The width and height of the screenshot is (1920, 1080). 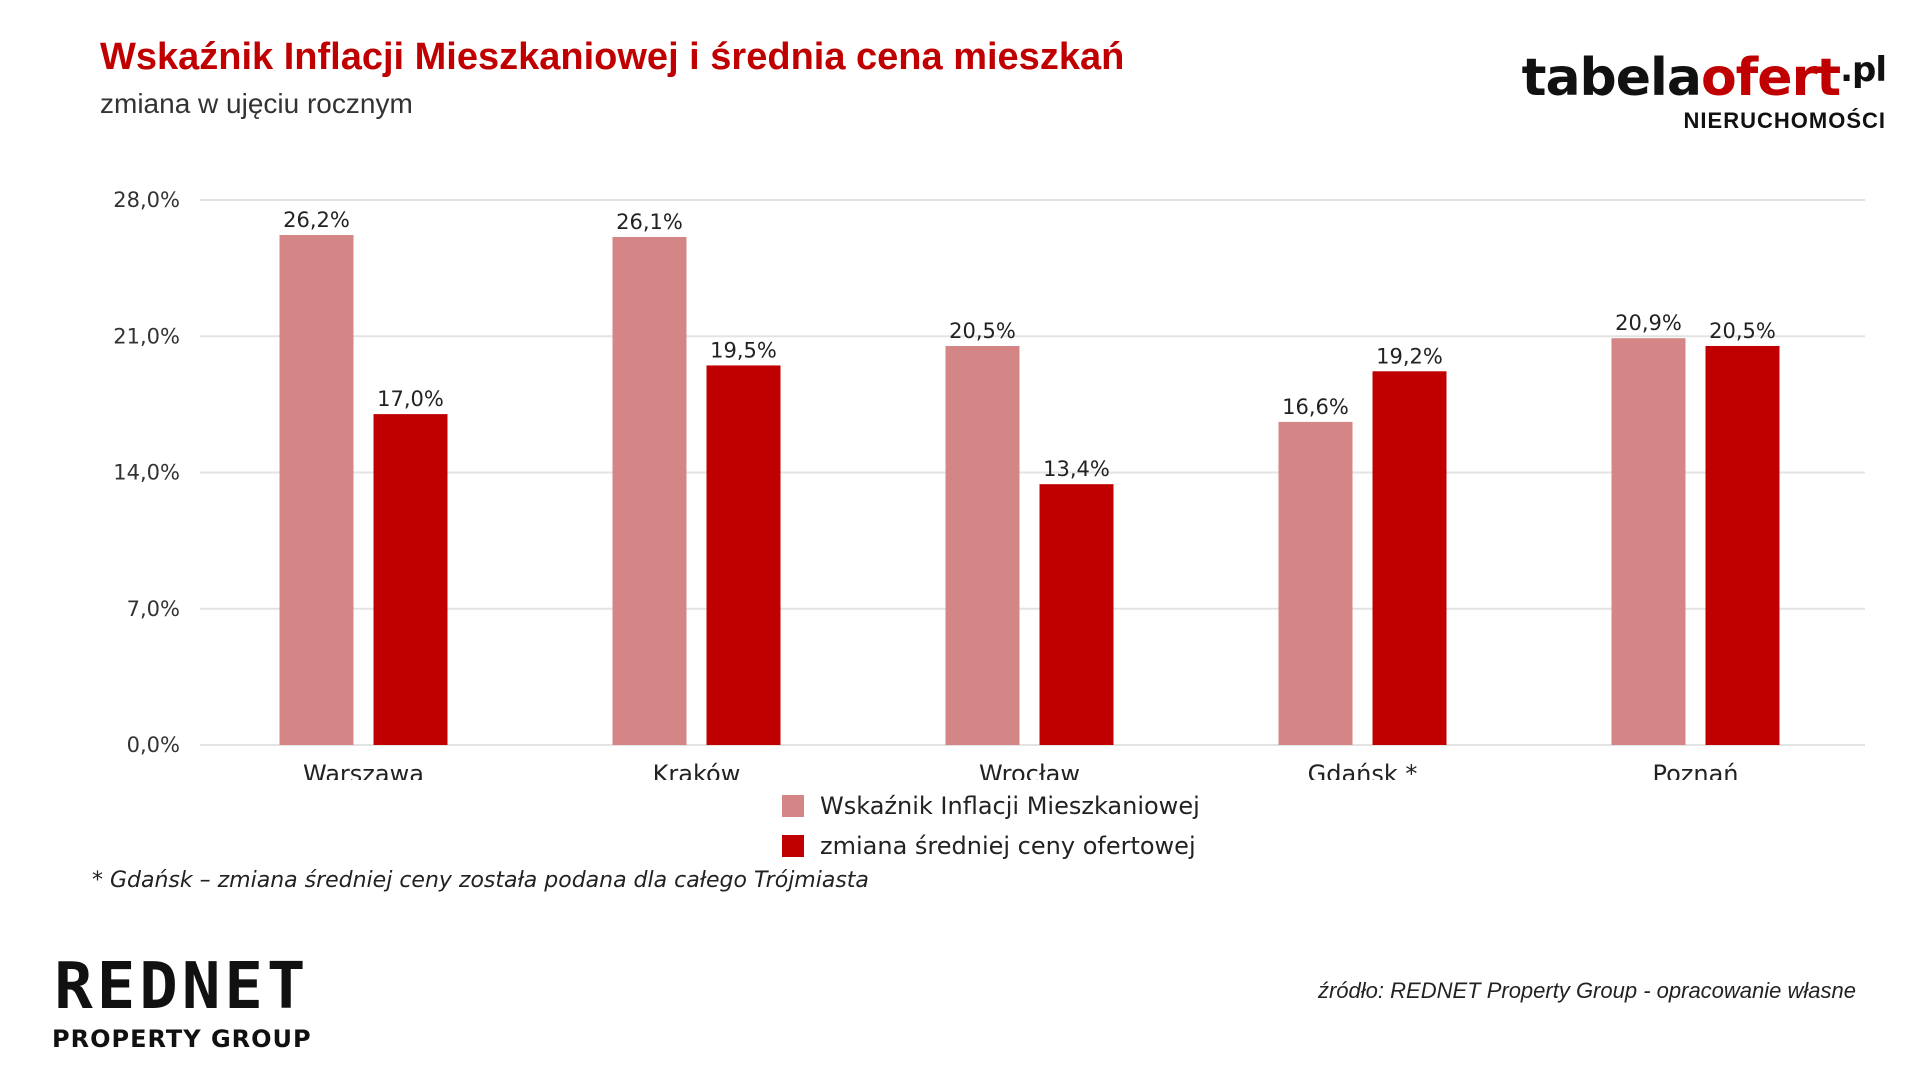 I want to click on data-label: 26,2%, so click(x=316, y=220).